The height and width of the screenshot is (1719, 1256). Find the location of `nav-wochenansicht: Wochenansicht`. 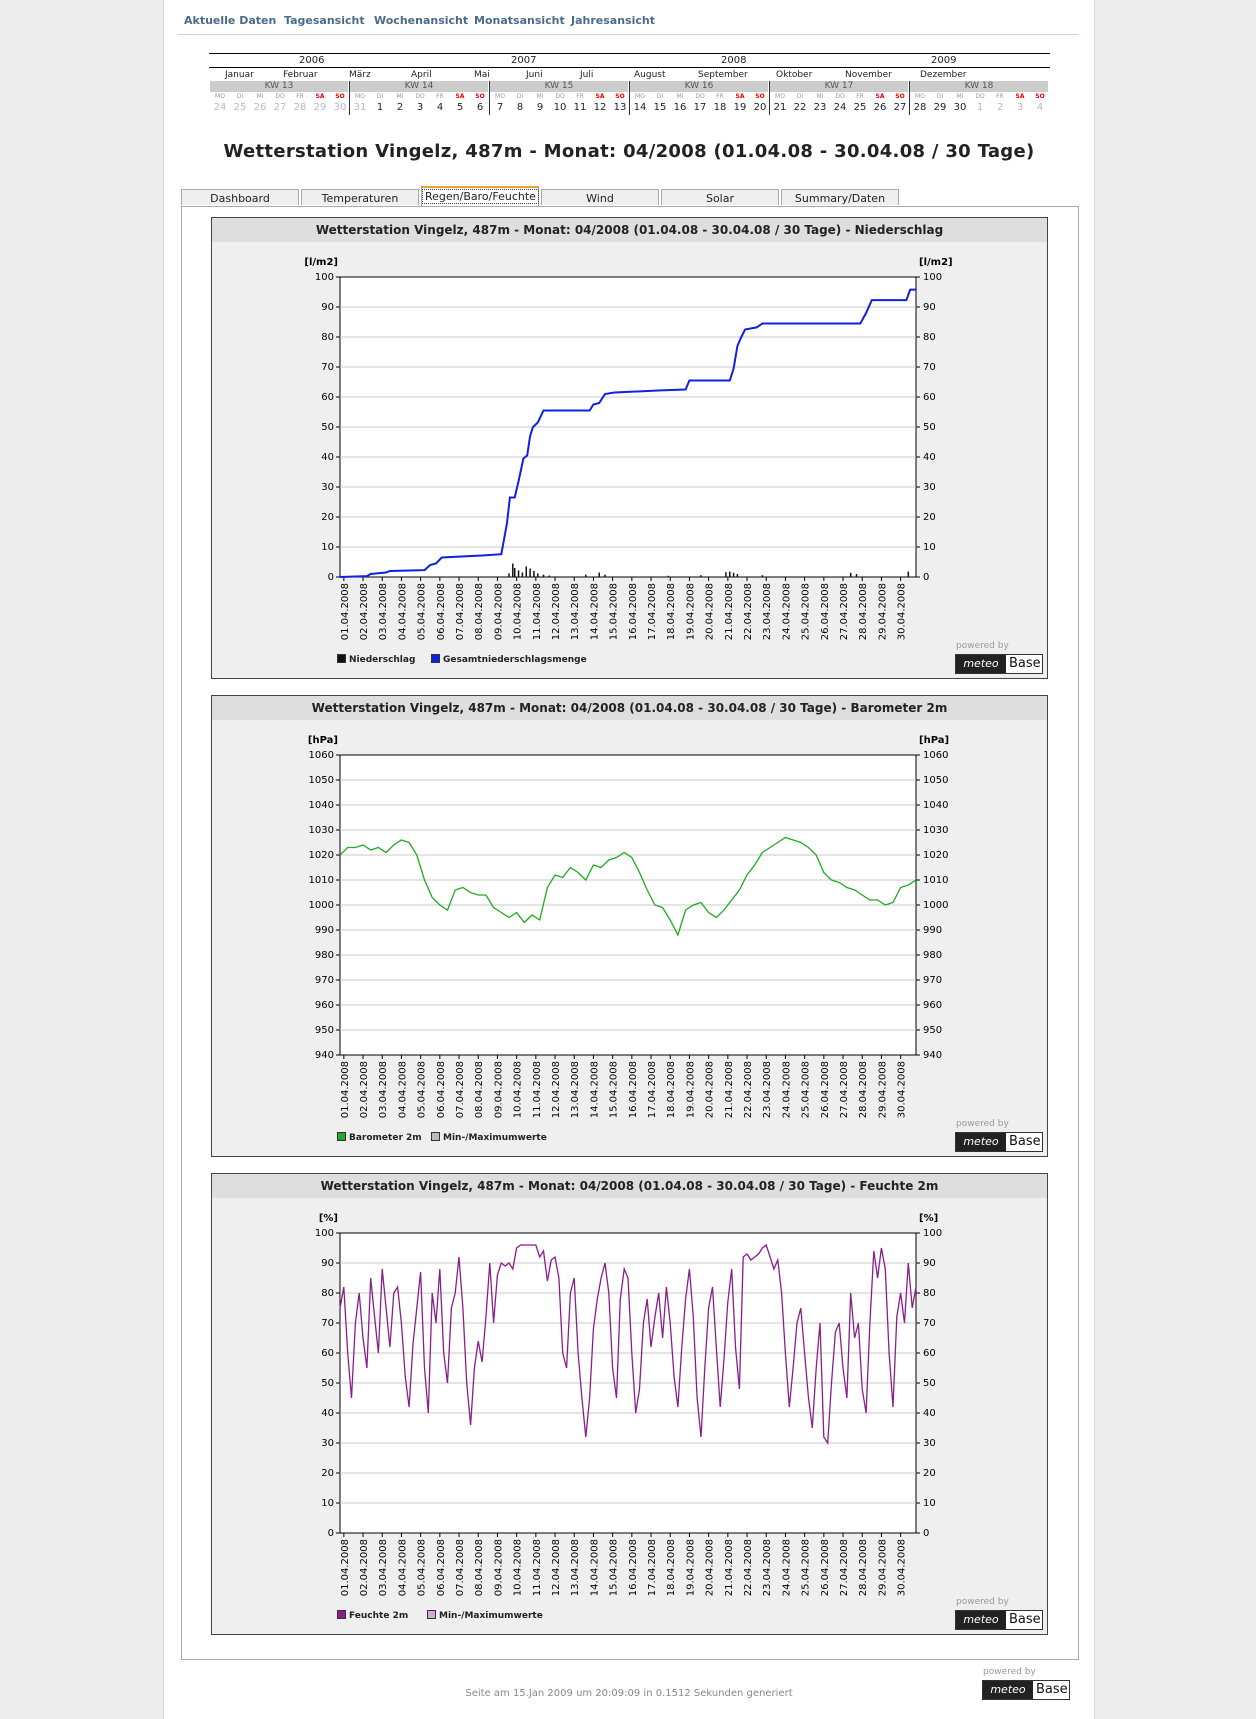

nav-wochenansicht: Wochenansicht is located at coordinates (421, 20).